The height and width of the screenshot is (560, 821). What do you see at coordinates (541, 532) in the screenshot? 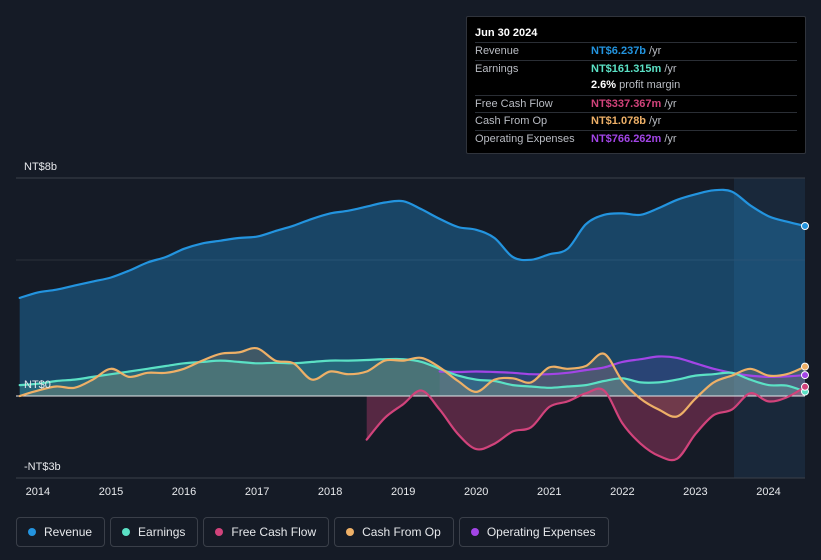
I see `legend-label: Operating Expenses` at bounding box center [541, 532].